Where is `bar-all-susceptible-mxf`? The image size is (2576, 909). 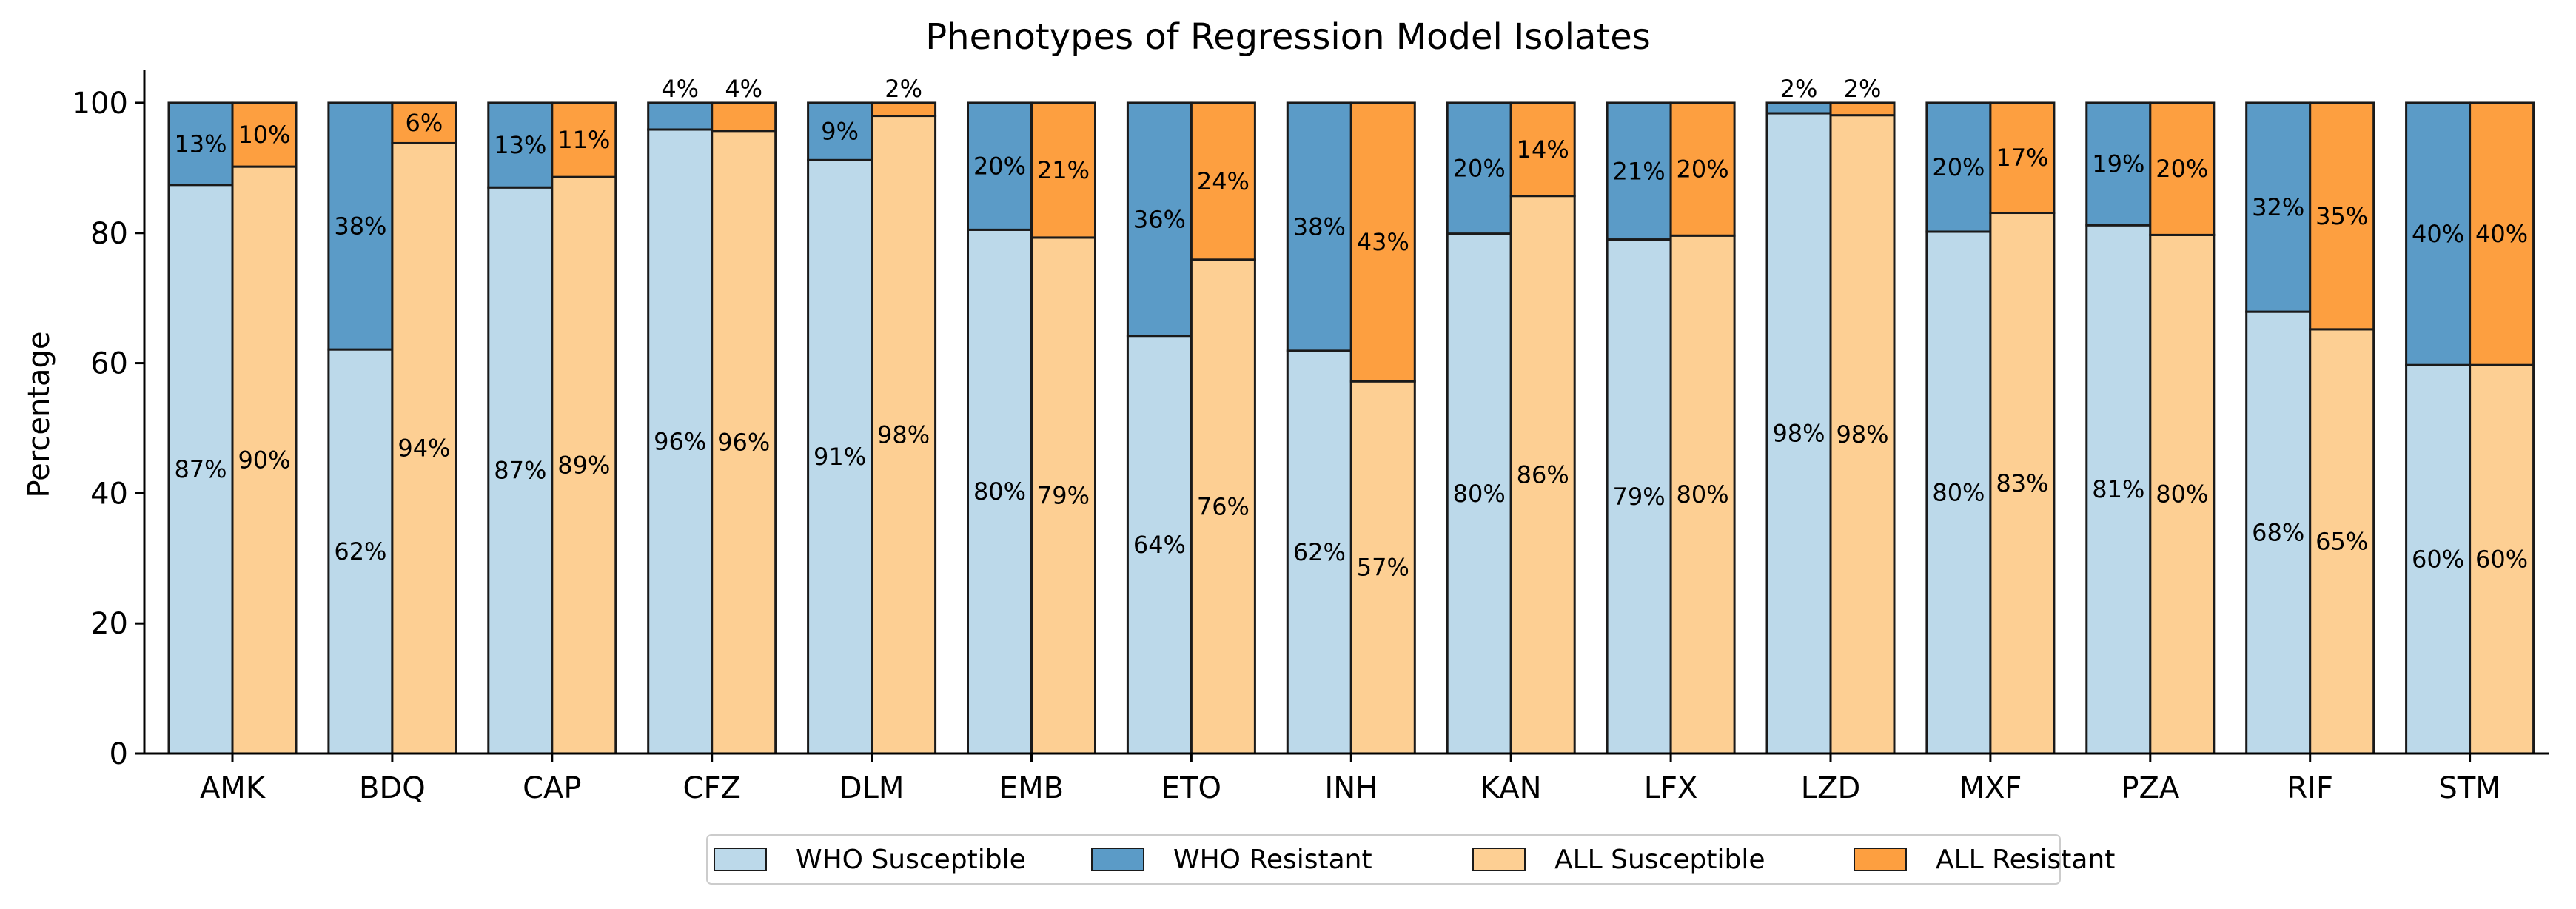 bar-all-susceptible-mxf is located at coordinates (2022, 483).